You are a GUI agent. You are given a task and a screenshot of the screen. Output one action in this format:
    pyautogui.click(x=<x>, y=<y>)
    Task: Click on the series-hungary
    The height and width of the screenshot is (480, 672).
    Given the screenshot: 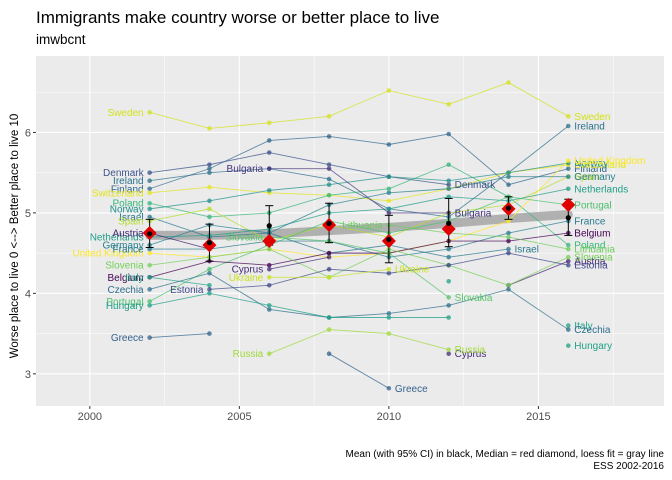 What is the action you would take?
    pyautogui.click(x=359, y=319)
    